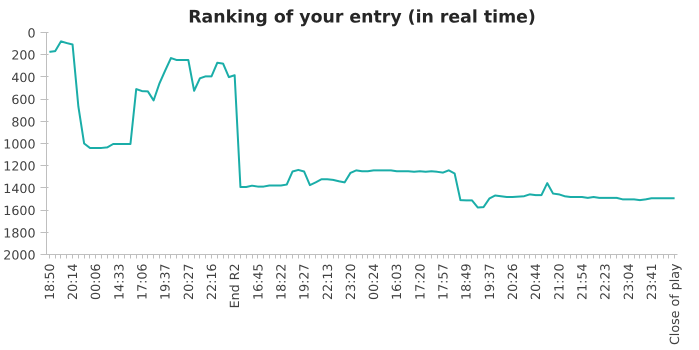 The width and height of the screenshot is (699, 350). I want to click on x-tick-label: 22:23, so click(605, 281).